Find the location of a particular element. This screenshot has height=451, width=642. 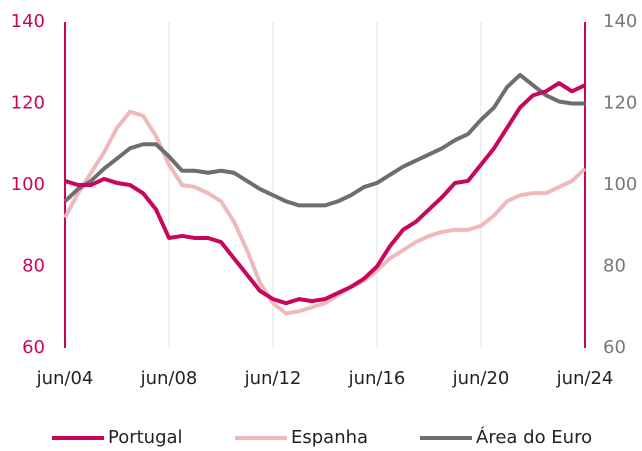

y-tick-label: 140 is located at coordinates (28, 21).